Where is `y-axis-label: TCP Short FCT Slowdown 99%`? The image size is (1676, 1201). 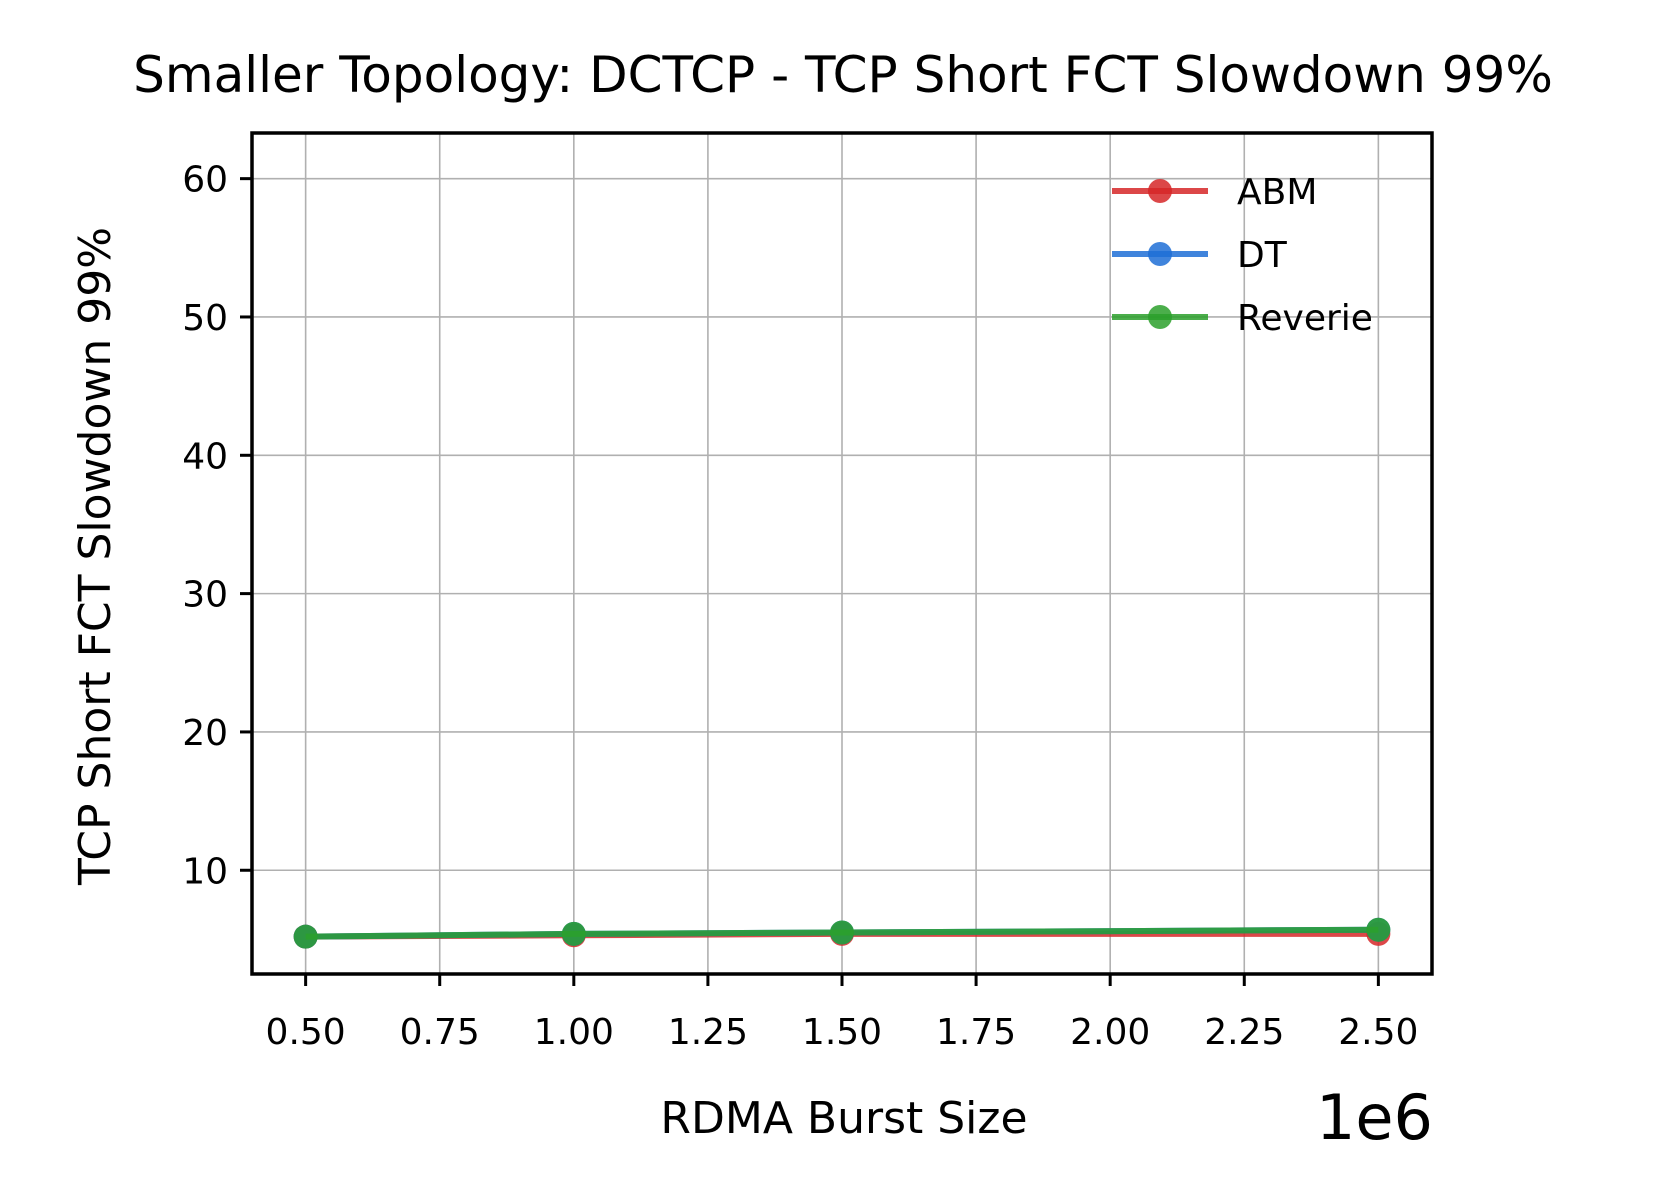
y-axis-label: TCP Short FCT Slowdown 99% is located at coordinates (95, 556).